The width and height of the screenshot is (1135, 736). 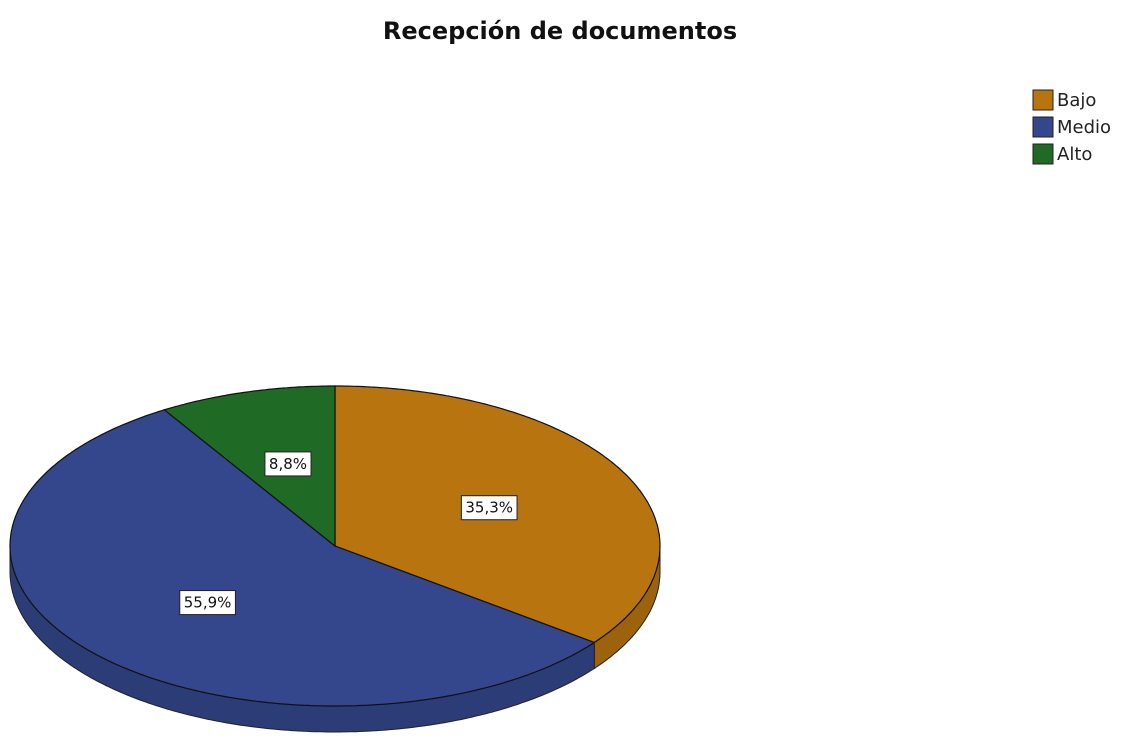 I want to click on value-label: 35,3%, so click(x=489, y=508).